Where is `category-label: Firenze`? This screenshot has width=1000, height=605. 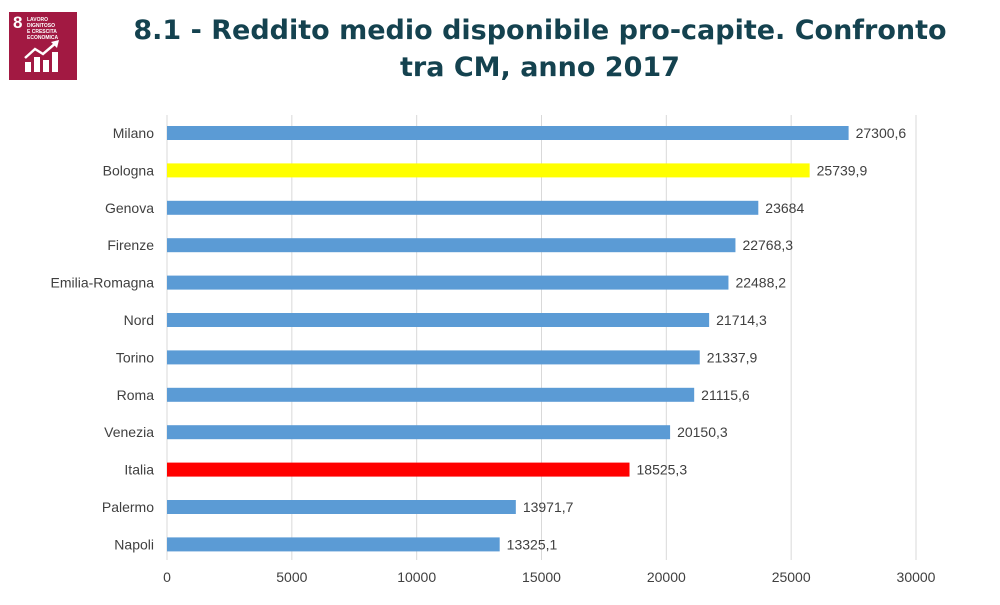 category-label: Firenze is located at coordinates (130, 245).